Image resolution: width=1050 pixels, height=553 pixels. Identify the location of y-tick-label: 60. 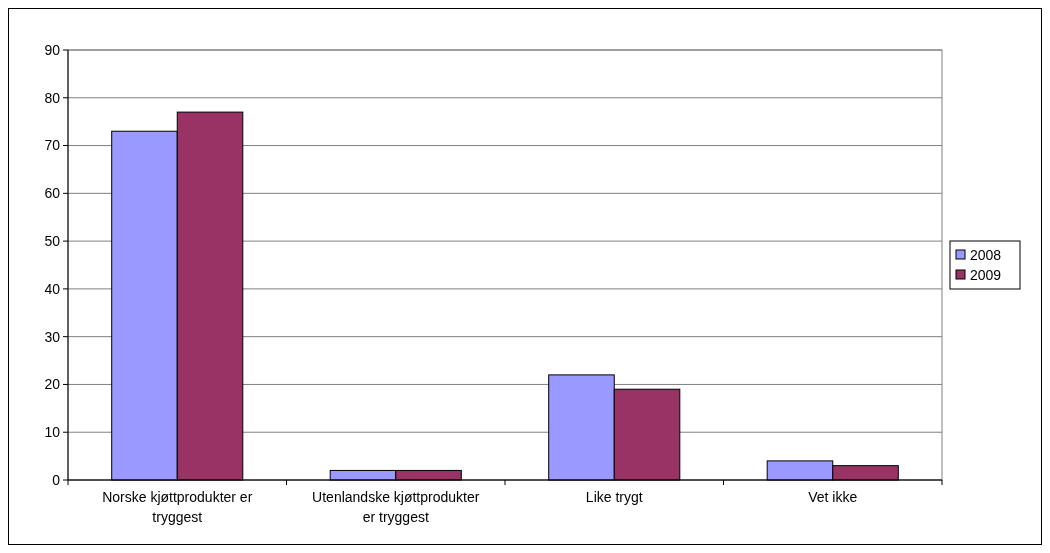
(52, 193).